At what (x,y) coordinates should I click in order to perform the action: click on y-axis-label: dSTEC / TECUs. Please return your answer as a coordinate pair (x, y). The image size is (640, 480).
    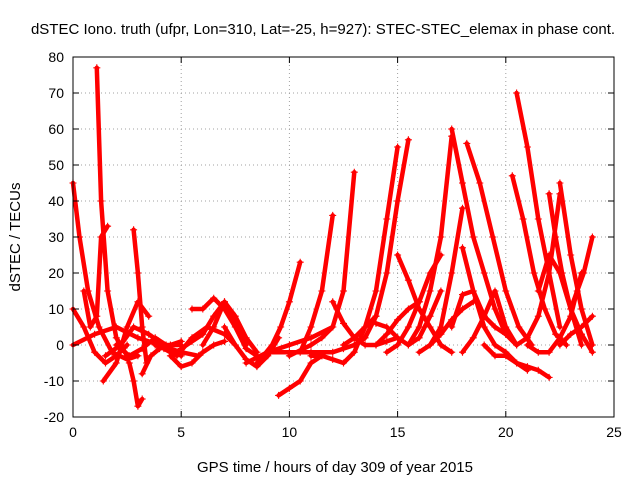
    Looking at the image, I should click on (15, 237).